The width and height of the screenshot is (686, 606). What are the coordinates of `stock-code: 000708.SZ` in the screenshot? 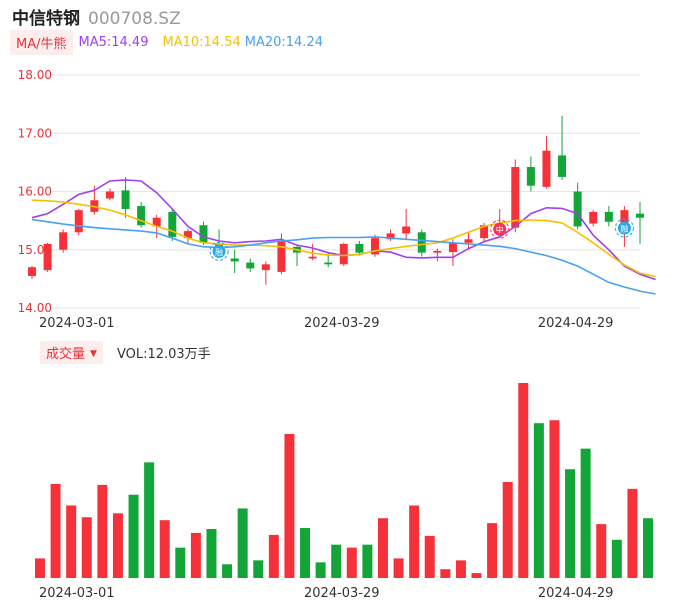 It's located at (134, 19).